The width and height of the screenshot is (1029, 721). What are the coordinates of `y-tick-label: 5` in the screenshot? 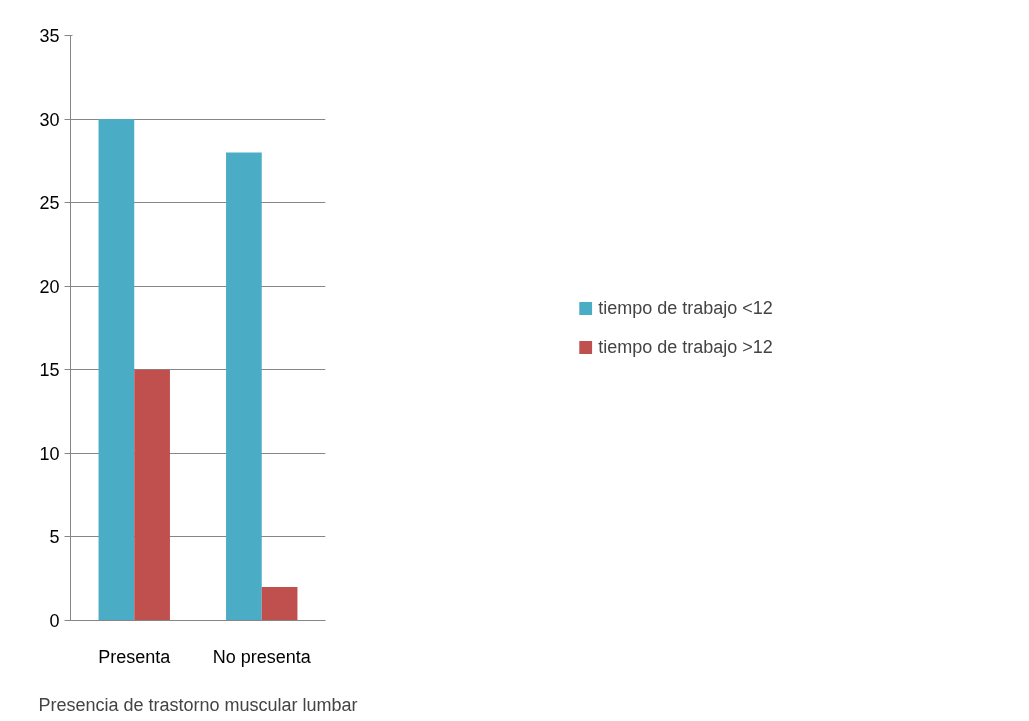 It's located at (54, 537).